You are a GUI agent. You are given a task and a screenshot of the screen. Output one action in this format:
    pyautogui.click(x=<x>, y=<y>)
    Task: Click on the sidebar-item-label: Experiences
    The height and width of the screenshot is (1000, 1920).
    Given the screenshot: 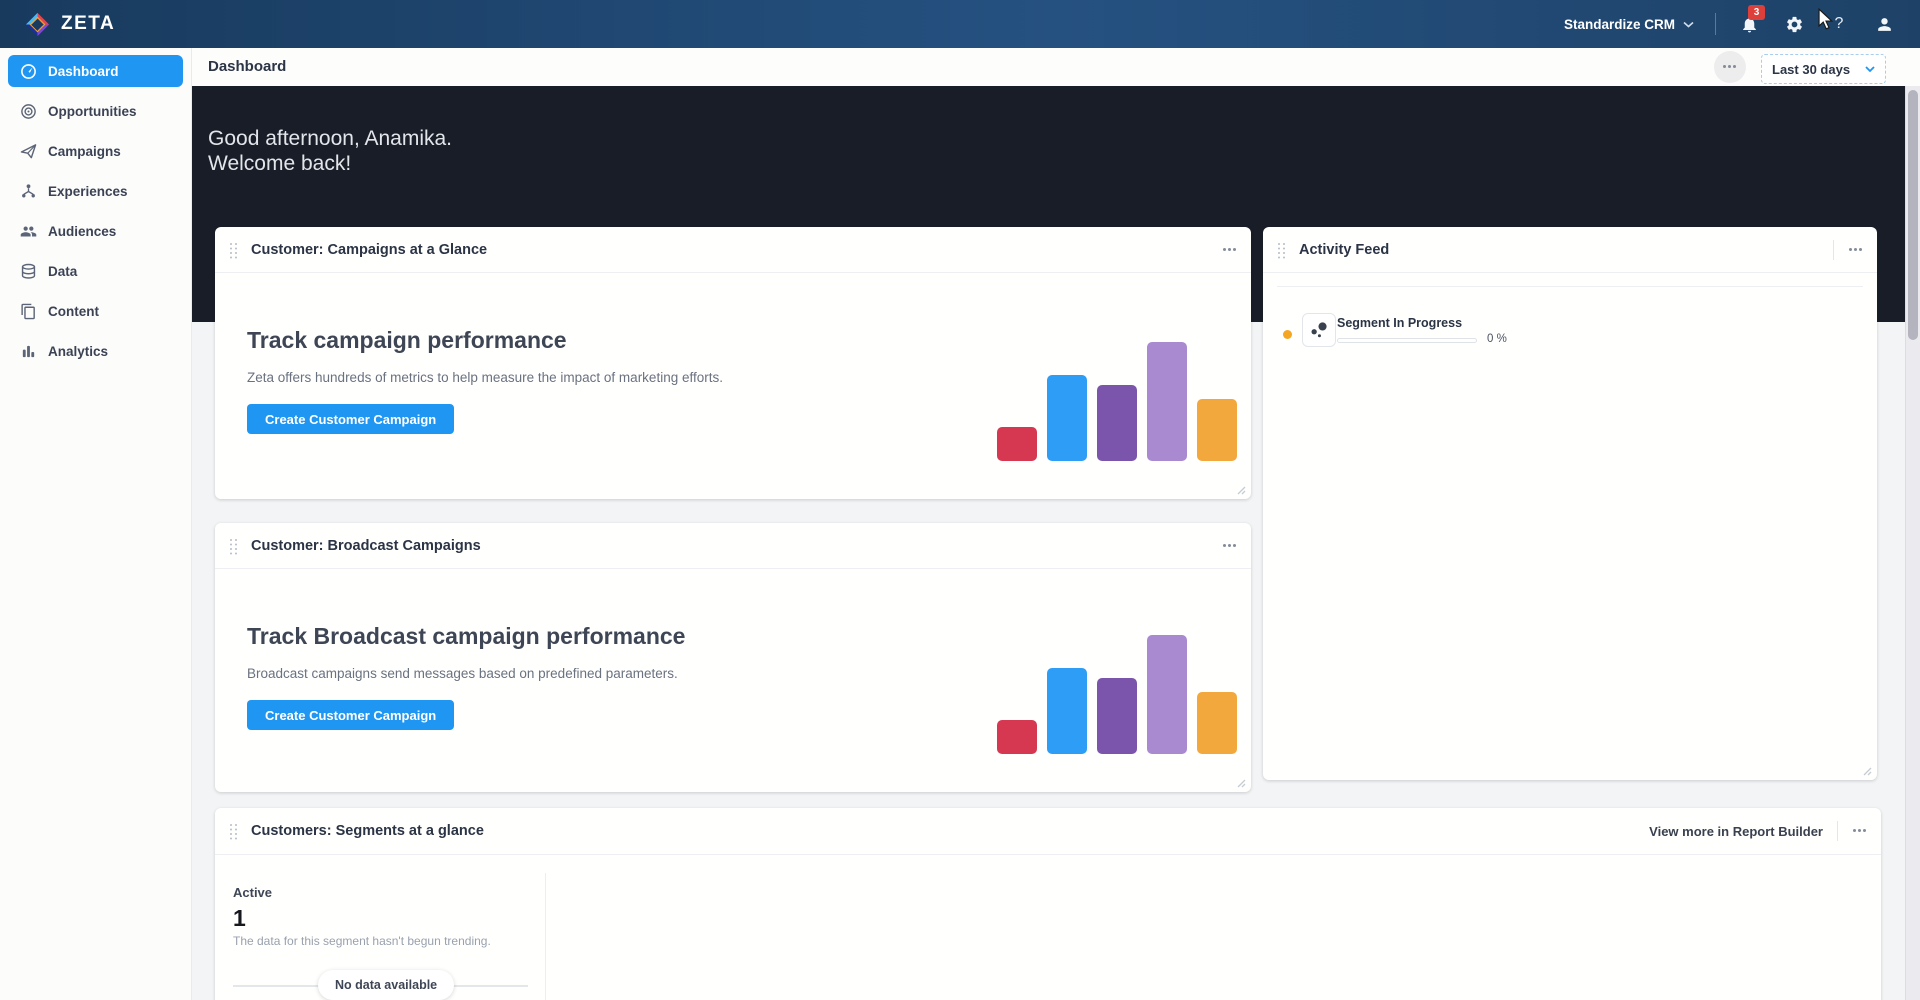 What is the action you would take?
    pyautogui.click(x=88, y=191)
    